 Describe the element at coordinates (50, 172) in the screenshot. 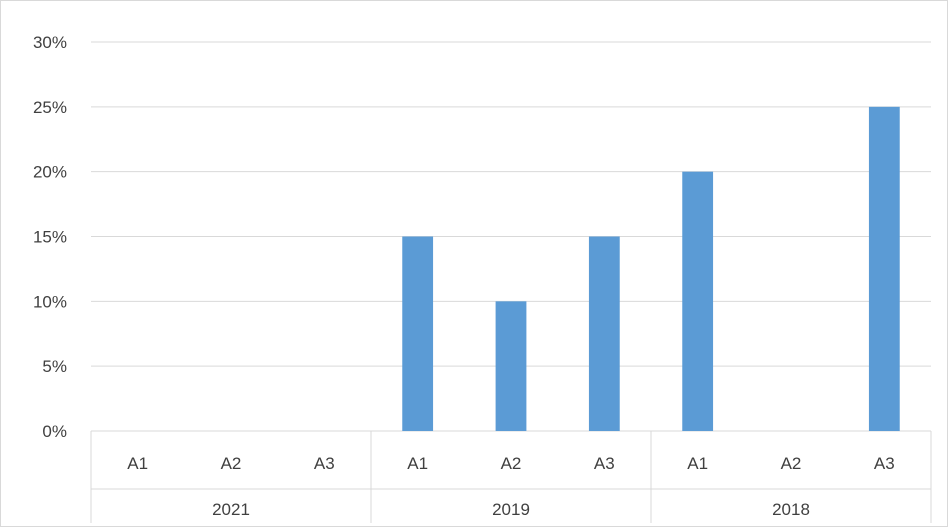

I see `y-tick-label: 20%` at that location.